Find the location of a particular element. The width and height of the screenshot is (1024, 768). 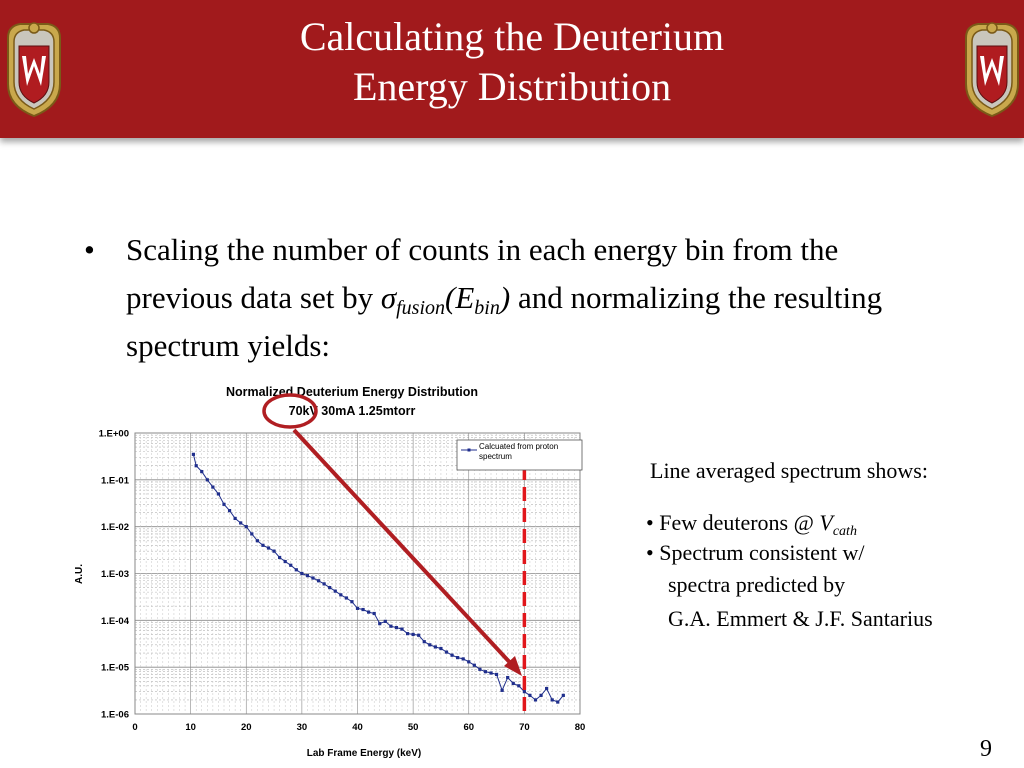

chart-legend: Calcuated from proton spectrum is located at coordinates (519, 455).